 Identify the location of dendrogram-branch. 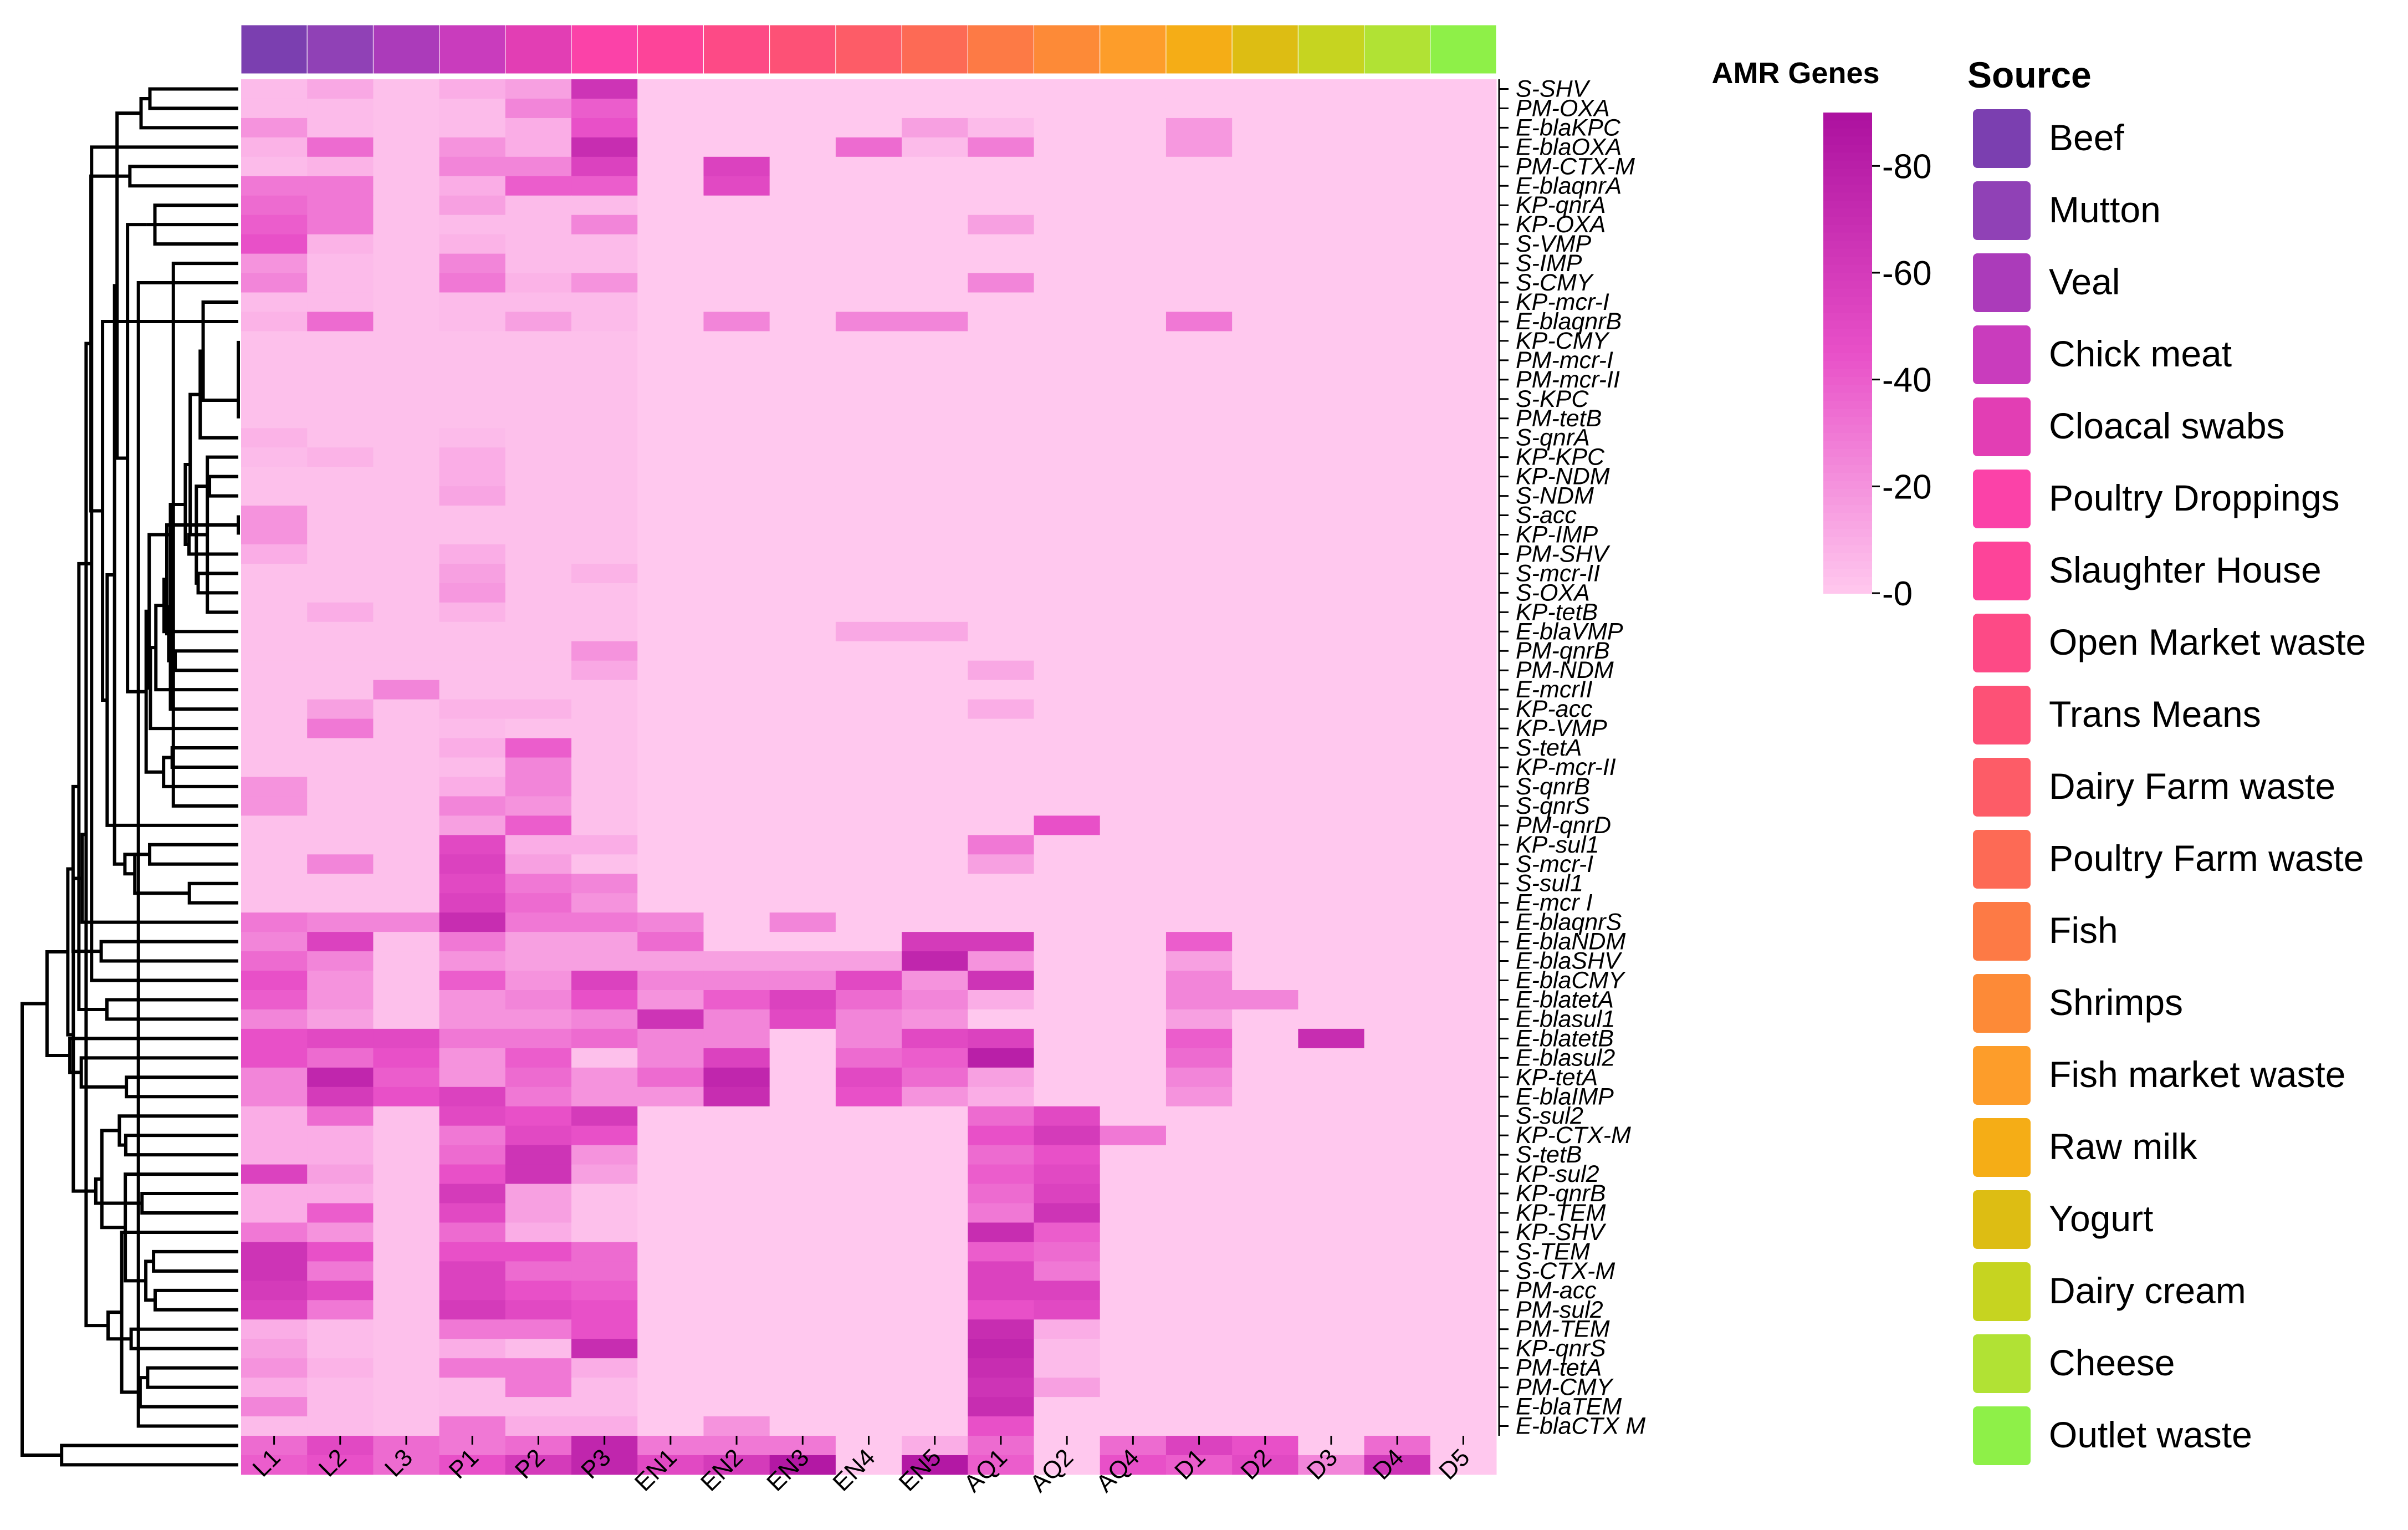
(171, 700).